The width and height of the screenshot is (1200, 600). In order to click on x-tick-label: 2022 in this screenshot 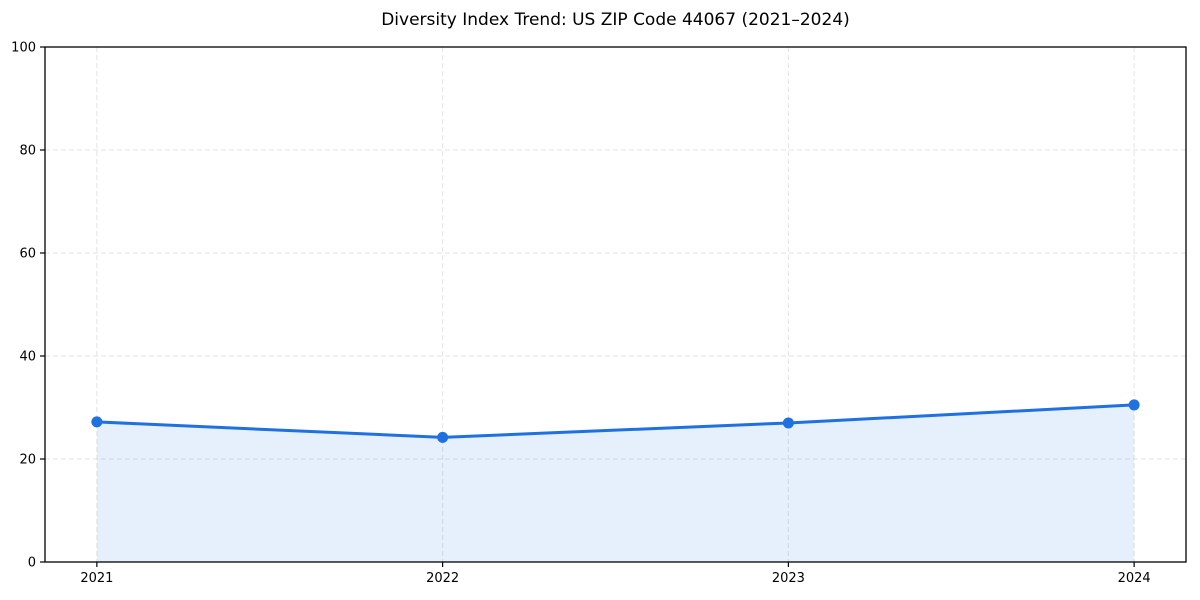, I will do `click(442, 578)`.